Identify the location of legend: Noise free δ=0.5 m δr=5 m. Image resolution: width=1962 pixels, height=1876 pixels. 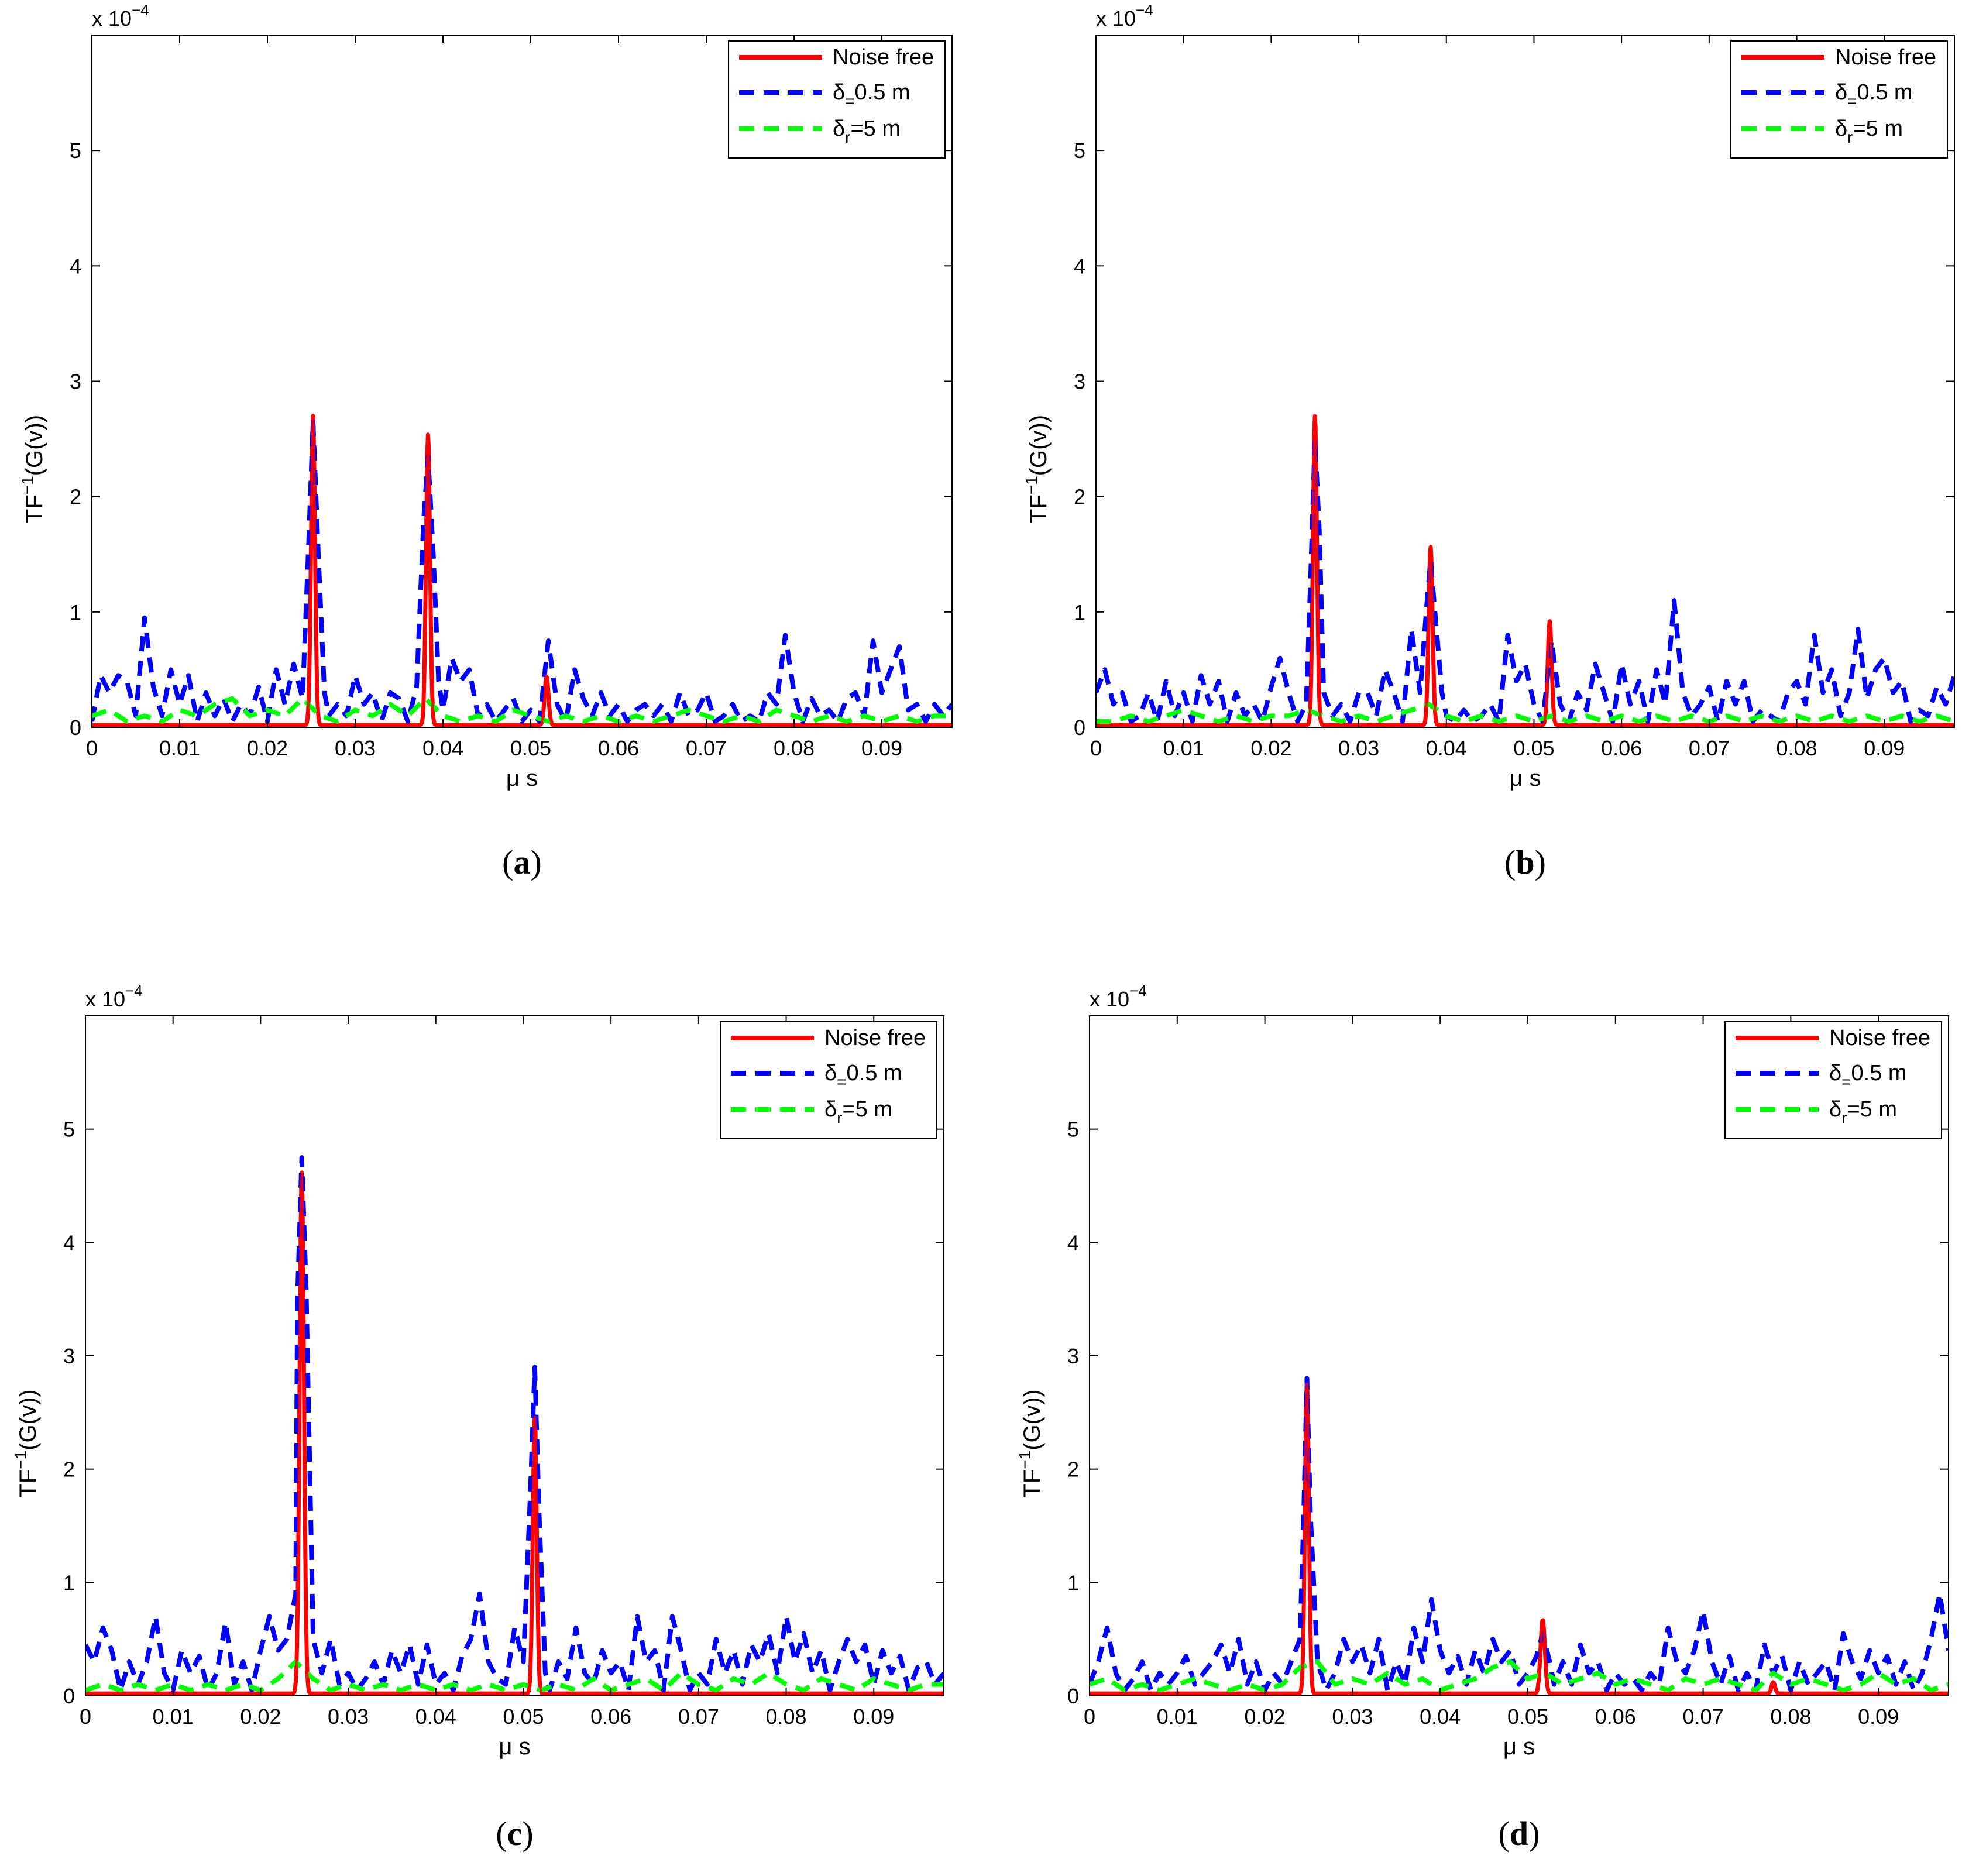
(1833, 1080).